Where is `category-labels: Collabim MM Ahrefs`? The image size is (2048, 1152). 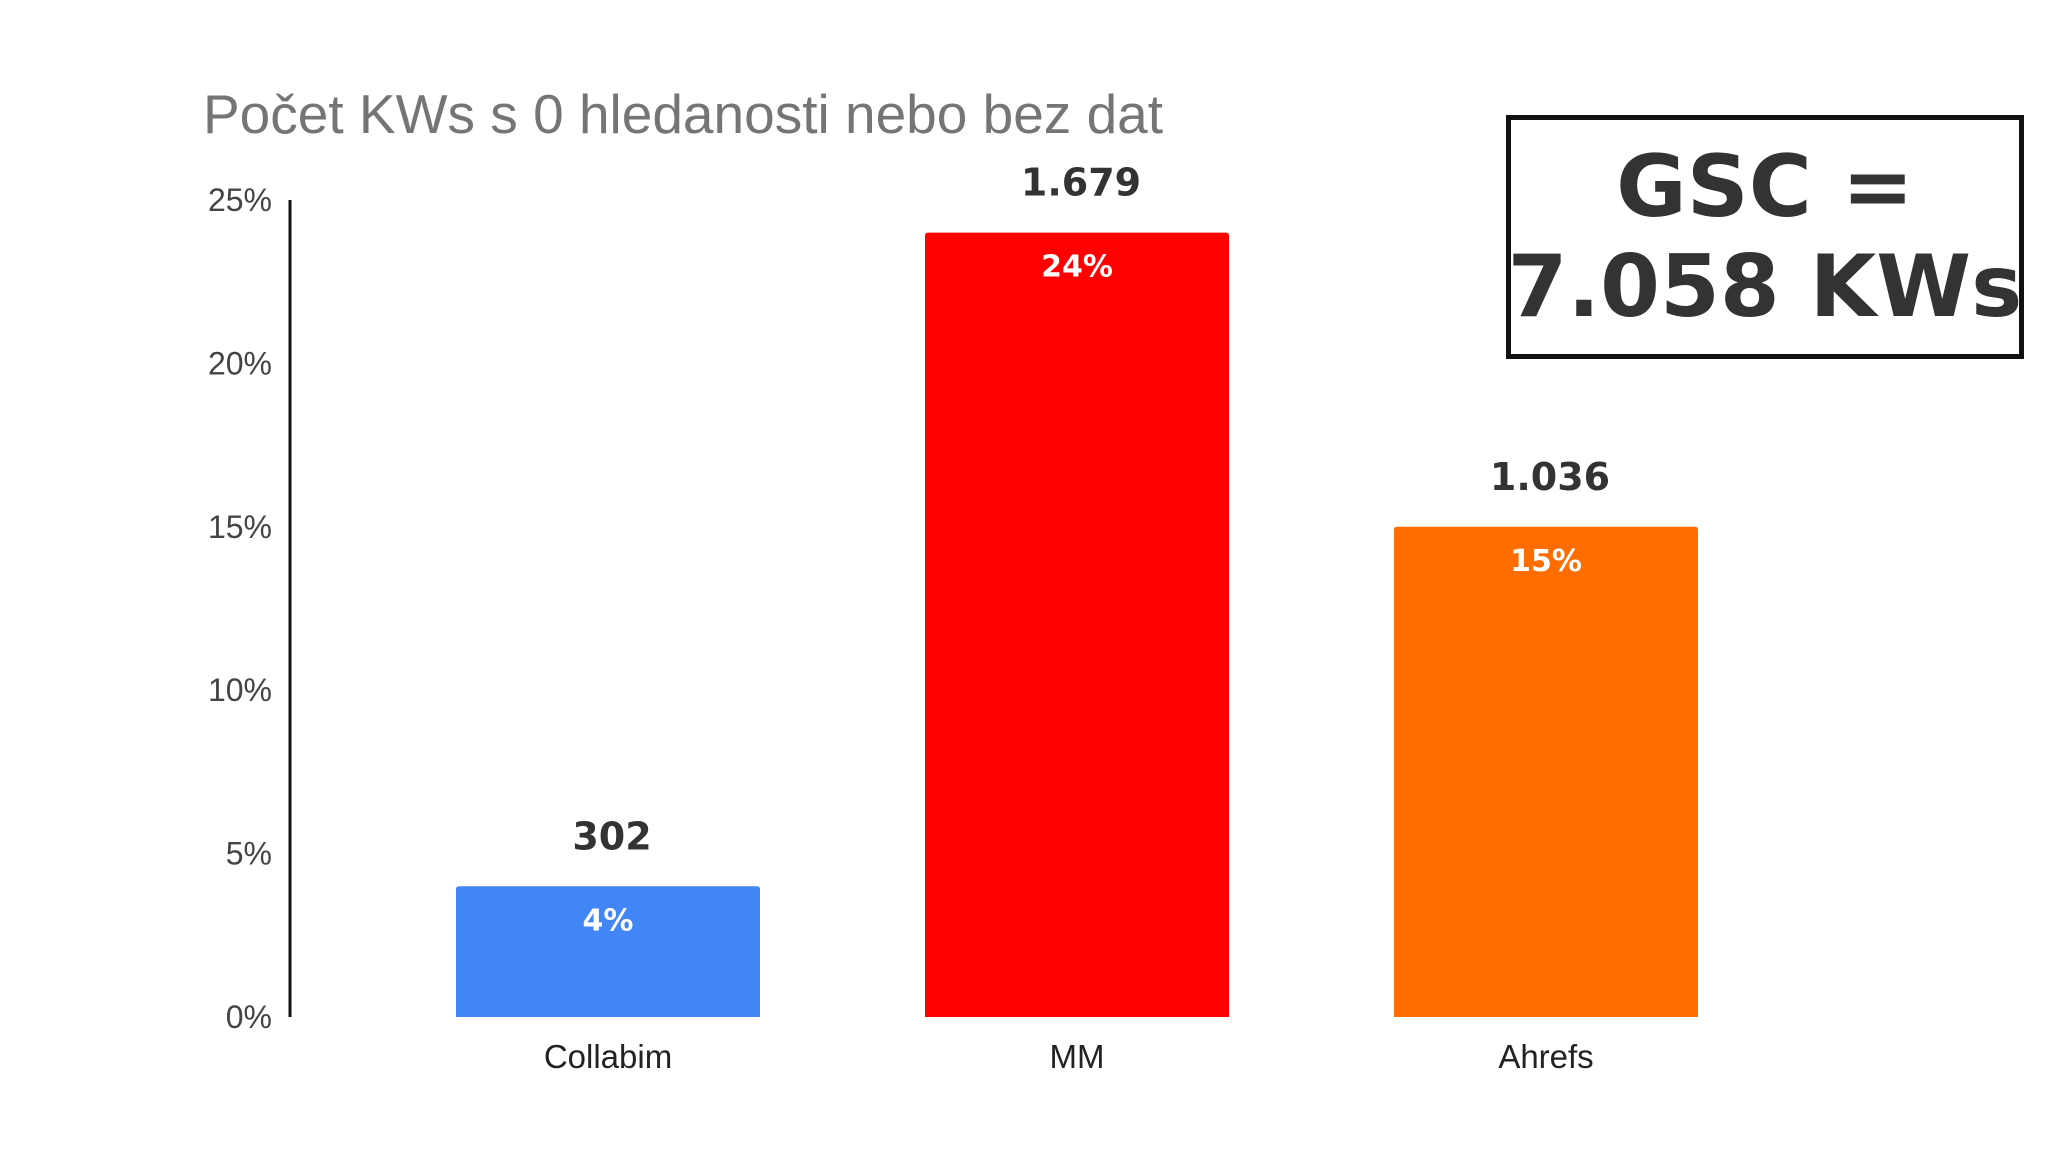 category-labels: Collabim MM Ahrefs is located at coordinates (1069, 1056).